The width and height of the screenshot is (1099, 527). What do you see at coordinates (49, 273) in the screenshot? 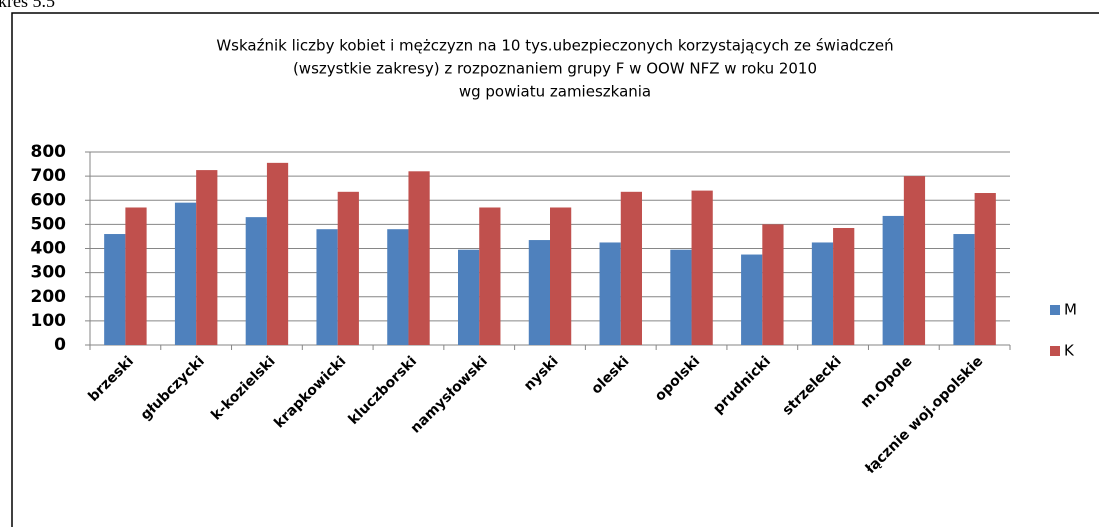
I see `y-tick-label: 300` at bounding box center [49, 273].